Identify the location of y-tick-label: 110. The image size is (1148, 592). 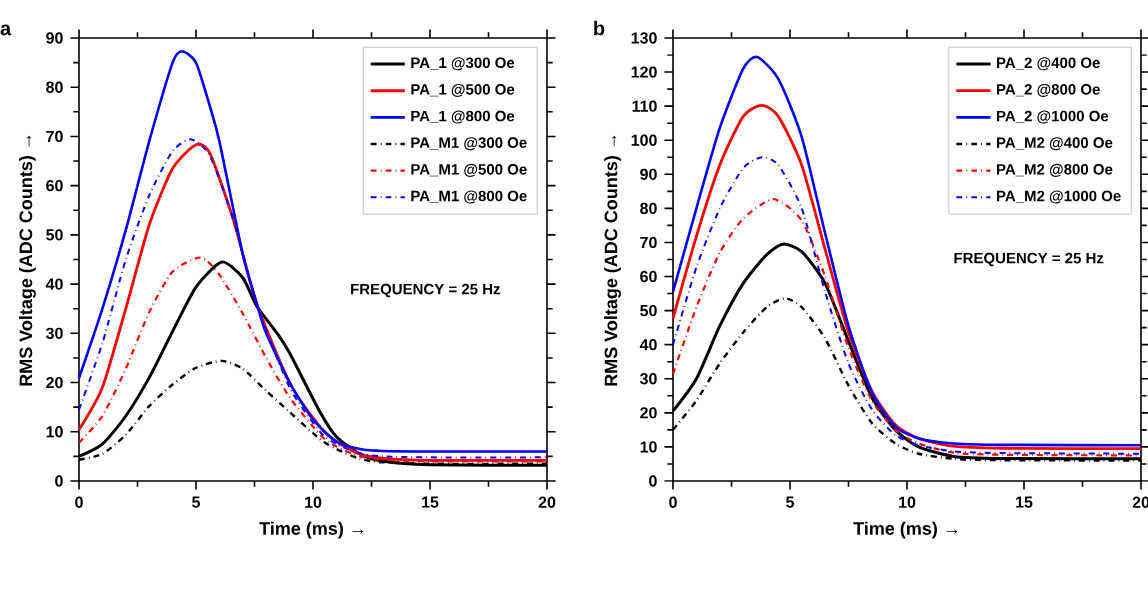
(644, 106).